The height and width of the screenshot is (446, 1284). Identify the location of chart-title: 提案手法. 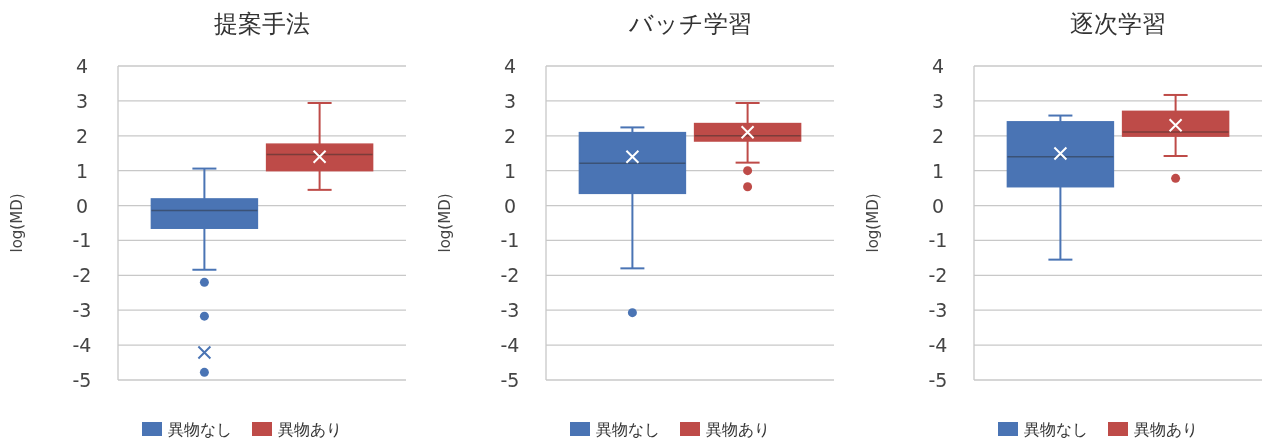
(262, 24).